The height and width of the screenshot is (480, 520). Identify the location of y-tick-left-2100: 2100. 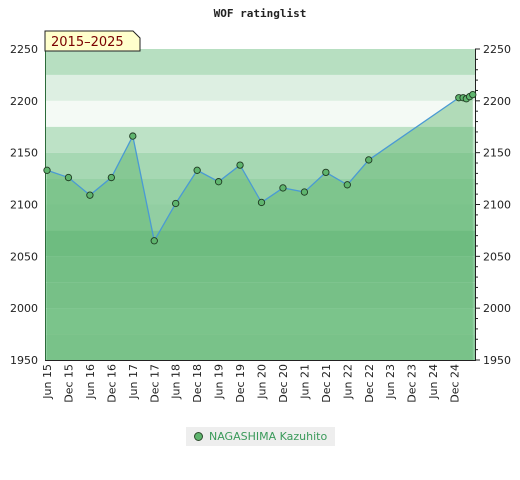
(24, 205).